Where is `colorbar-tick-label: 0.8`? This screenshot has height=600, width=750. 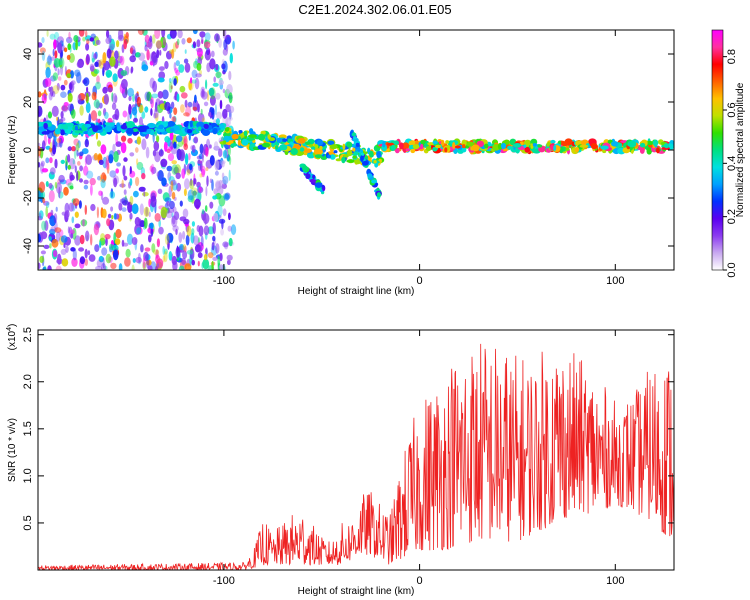
colorbar-tick-label: 0.8 is located at coordinates (732, 56).